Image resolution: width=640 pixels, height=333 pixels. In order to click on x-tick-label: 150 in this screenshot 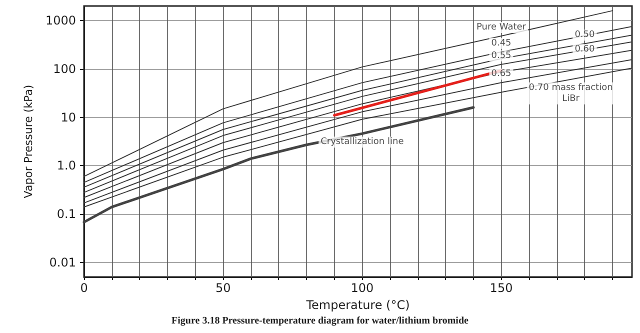, I will do `click(501, 288)`.